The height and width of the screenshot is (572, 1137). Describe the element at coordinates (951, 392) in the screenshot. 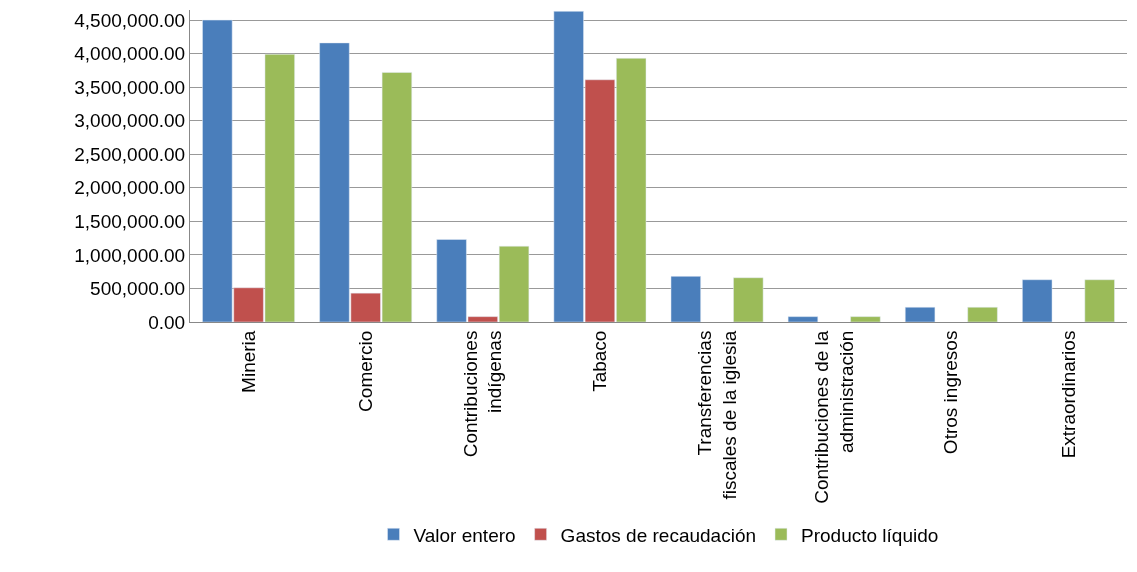

I see `x-tick-label: Otros ingresos` at that location.